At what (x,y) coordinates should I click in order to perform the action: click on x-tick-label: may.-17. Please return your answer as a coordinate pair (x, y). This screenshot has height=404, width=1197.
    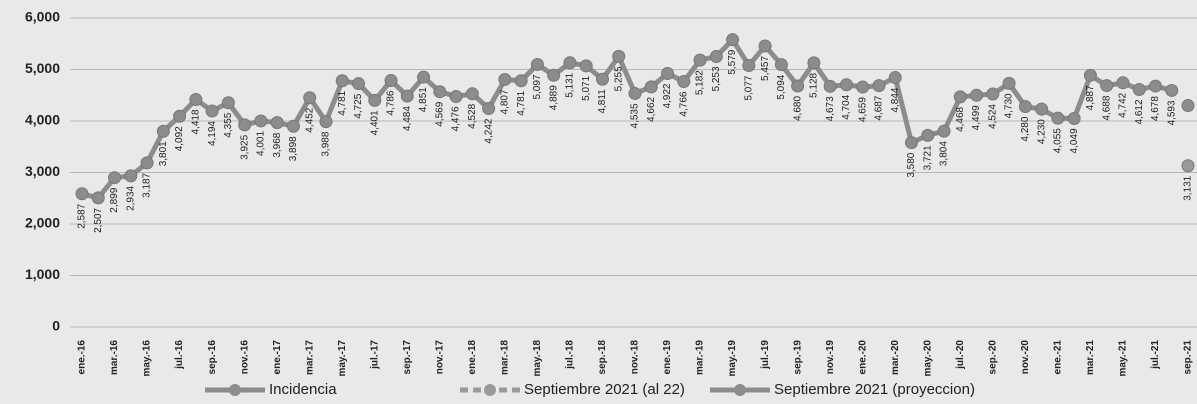
    Looking at the image, I should click on (342, 358).